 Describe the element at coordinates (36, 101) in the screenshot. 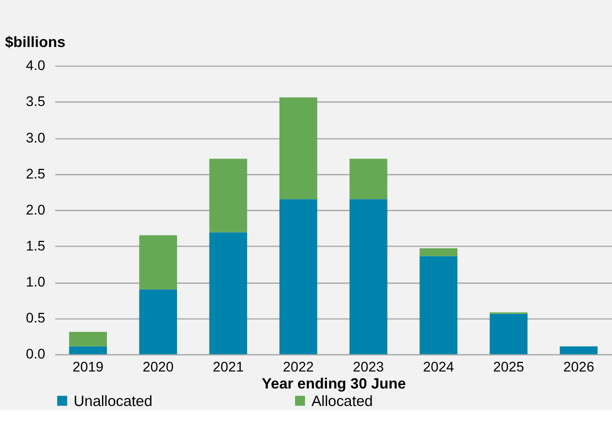

I see `y-tick-label: 3.5` at that location.